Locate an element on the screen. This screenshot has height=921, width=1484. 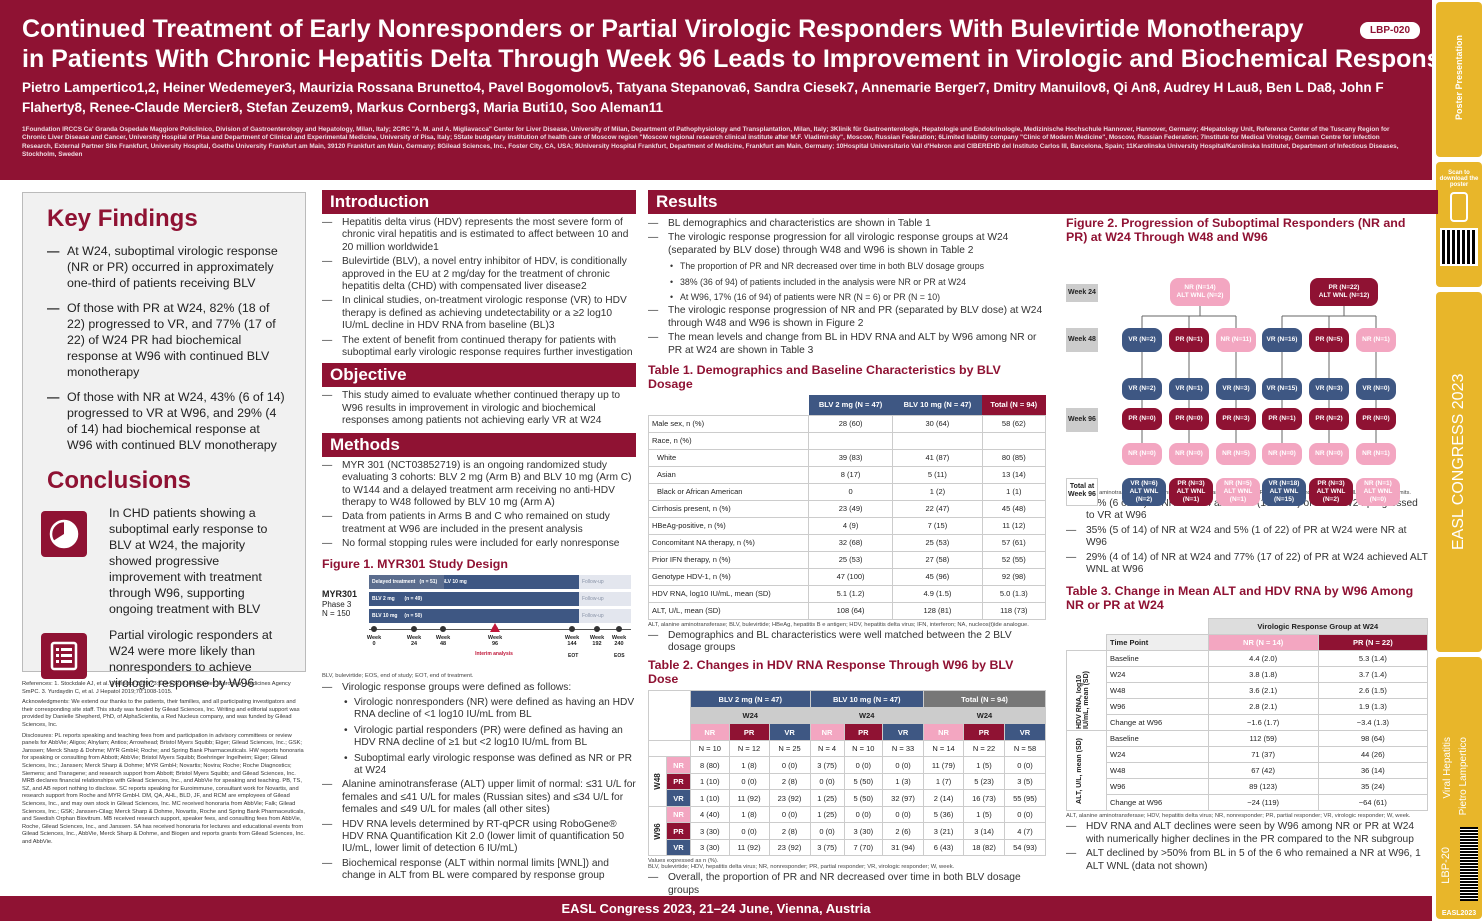
w96-pr-box: PR (N=0) is located at coordinates (1376, 419).